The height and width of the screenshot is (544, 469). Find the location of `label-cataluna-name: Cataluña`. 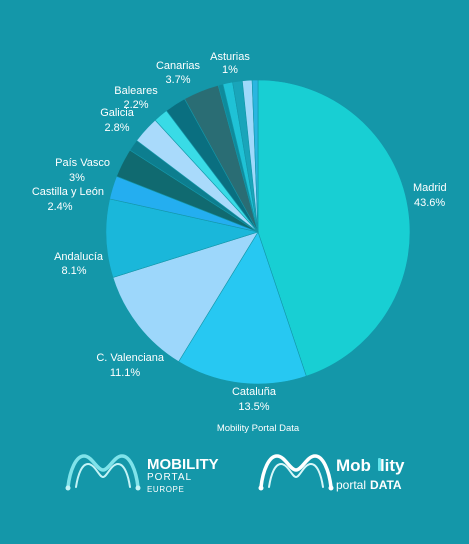

label-cataluna-name: Cataluña is located at coordinates (254, 392).